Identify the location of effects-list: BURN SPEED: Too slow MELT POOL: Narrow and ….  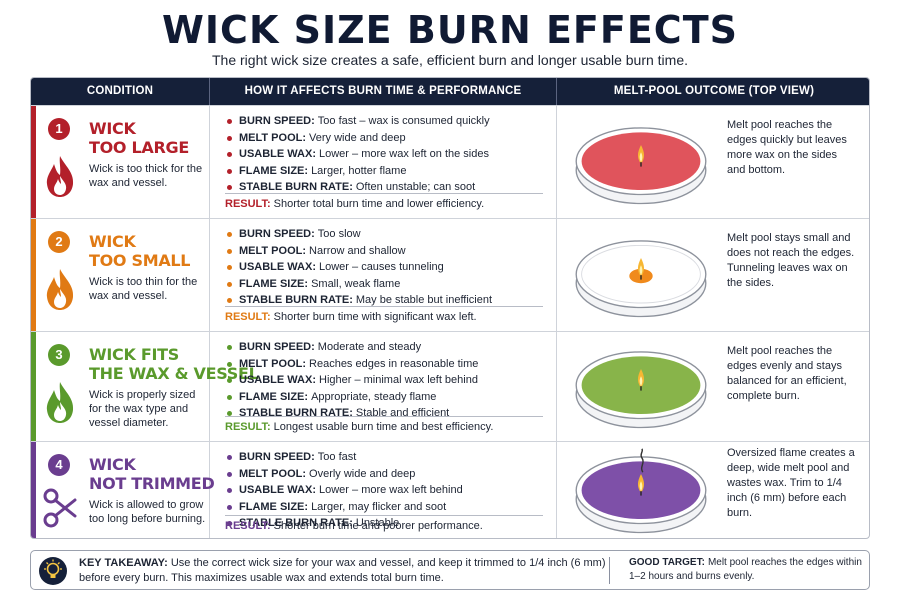
(385, 267).